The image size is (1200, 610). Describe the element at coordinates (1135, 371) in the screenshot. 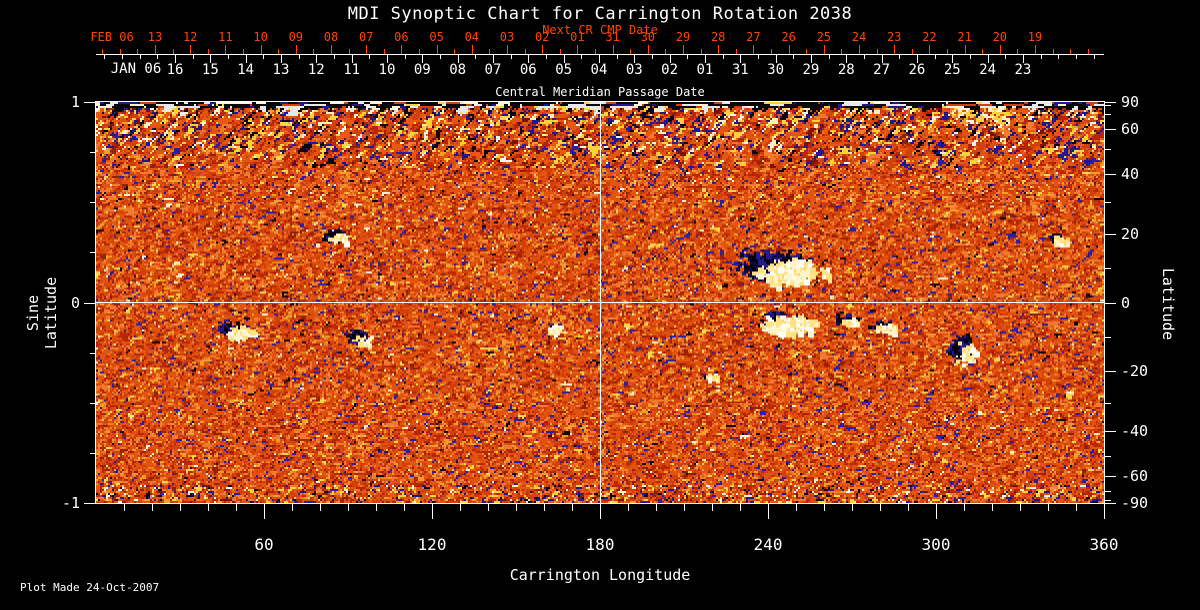

I see `latitude-tick-label: -20` at that location.